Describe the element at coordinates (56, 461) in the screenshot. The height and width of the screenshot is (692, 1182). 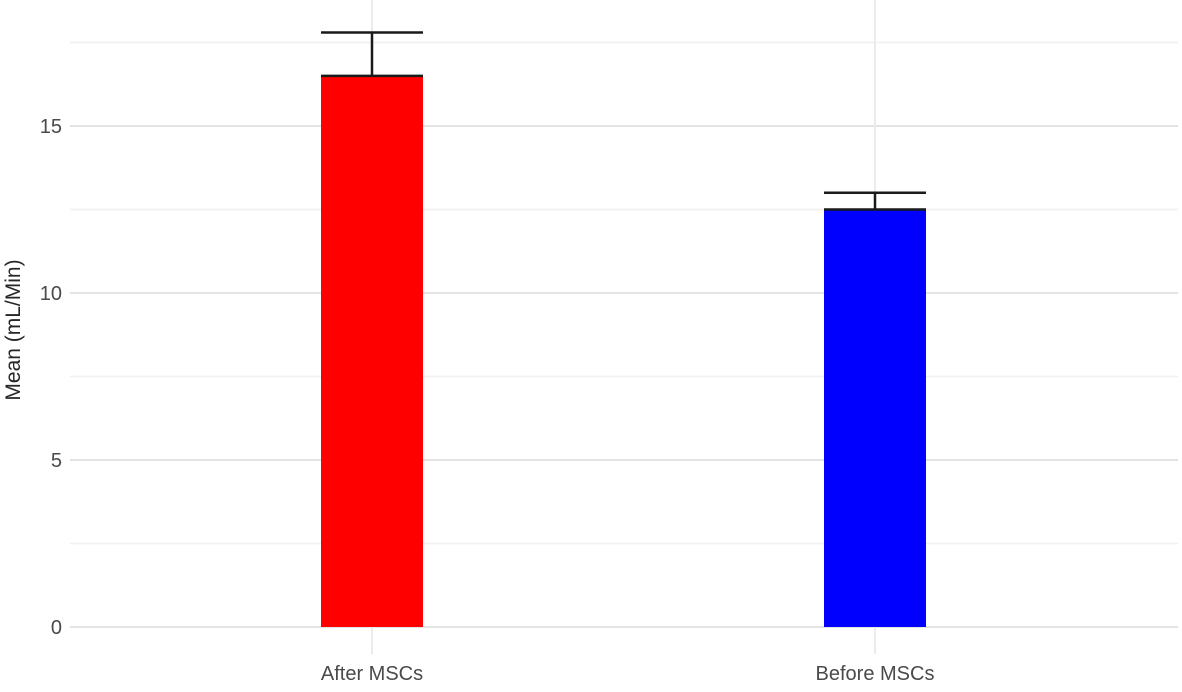
I see `y-tick-label: 5` at that location.